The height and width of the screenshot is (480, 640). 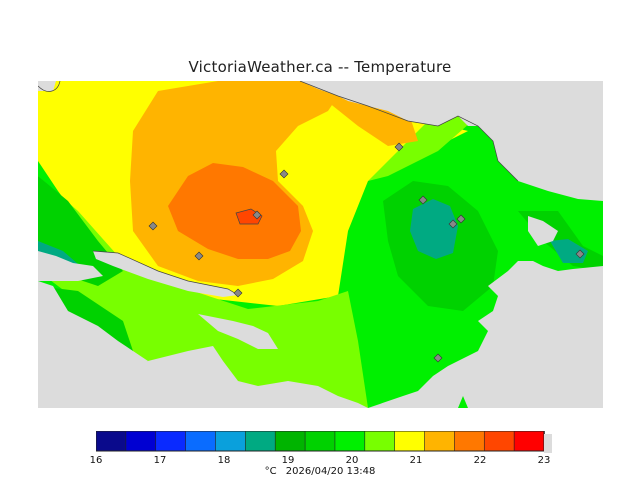 What do you see at coordinates (434, 229) in the screenshot?
I see `contour-19-east` at bounding box center [434, 229].